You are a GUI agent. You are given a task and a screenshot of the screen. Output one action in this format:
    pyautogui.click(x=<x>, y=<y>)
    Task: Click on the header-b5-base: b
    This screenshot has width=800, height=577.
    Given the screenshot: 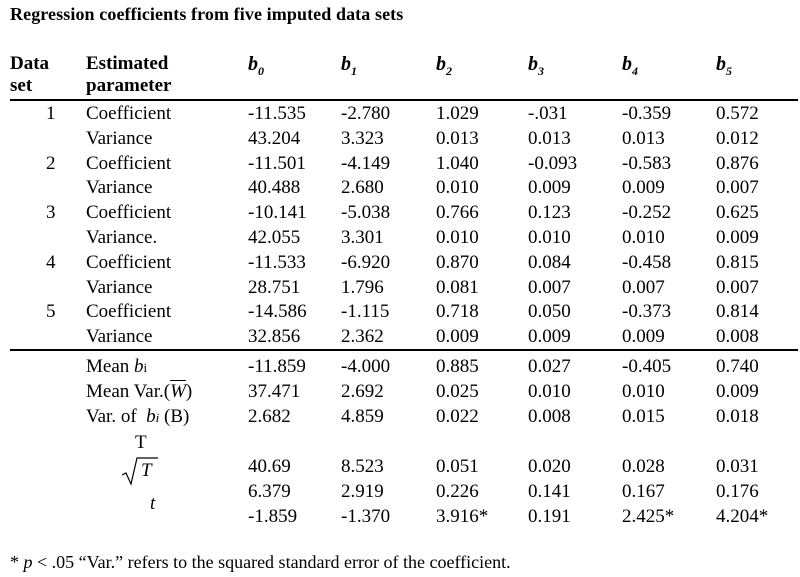 What is the action you would take?
    pyautogui.click(x=721, y=64)
    